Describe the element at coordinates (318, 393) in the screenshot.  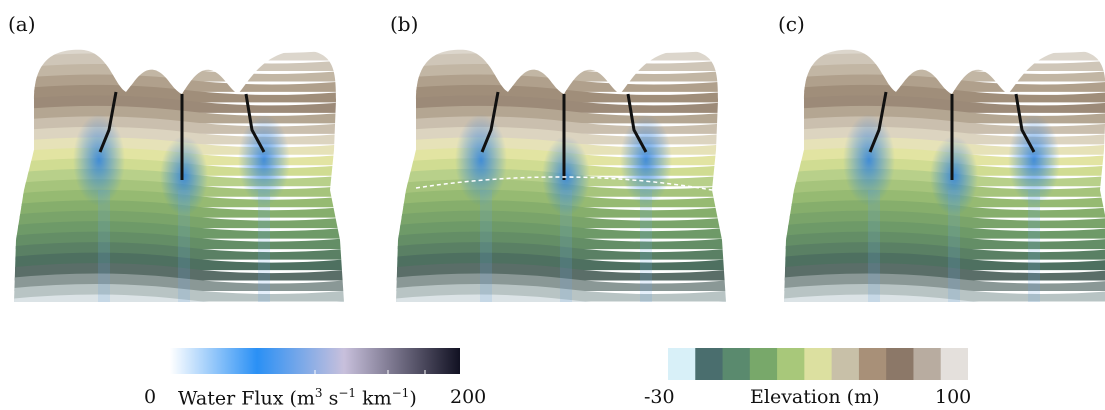
I see `water-flux-title-sup: 3` at that location.